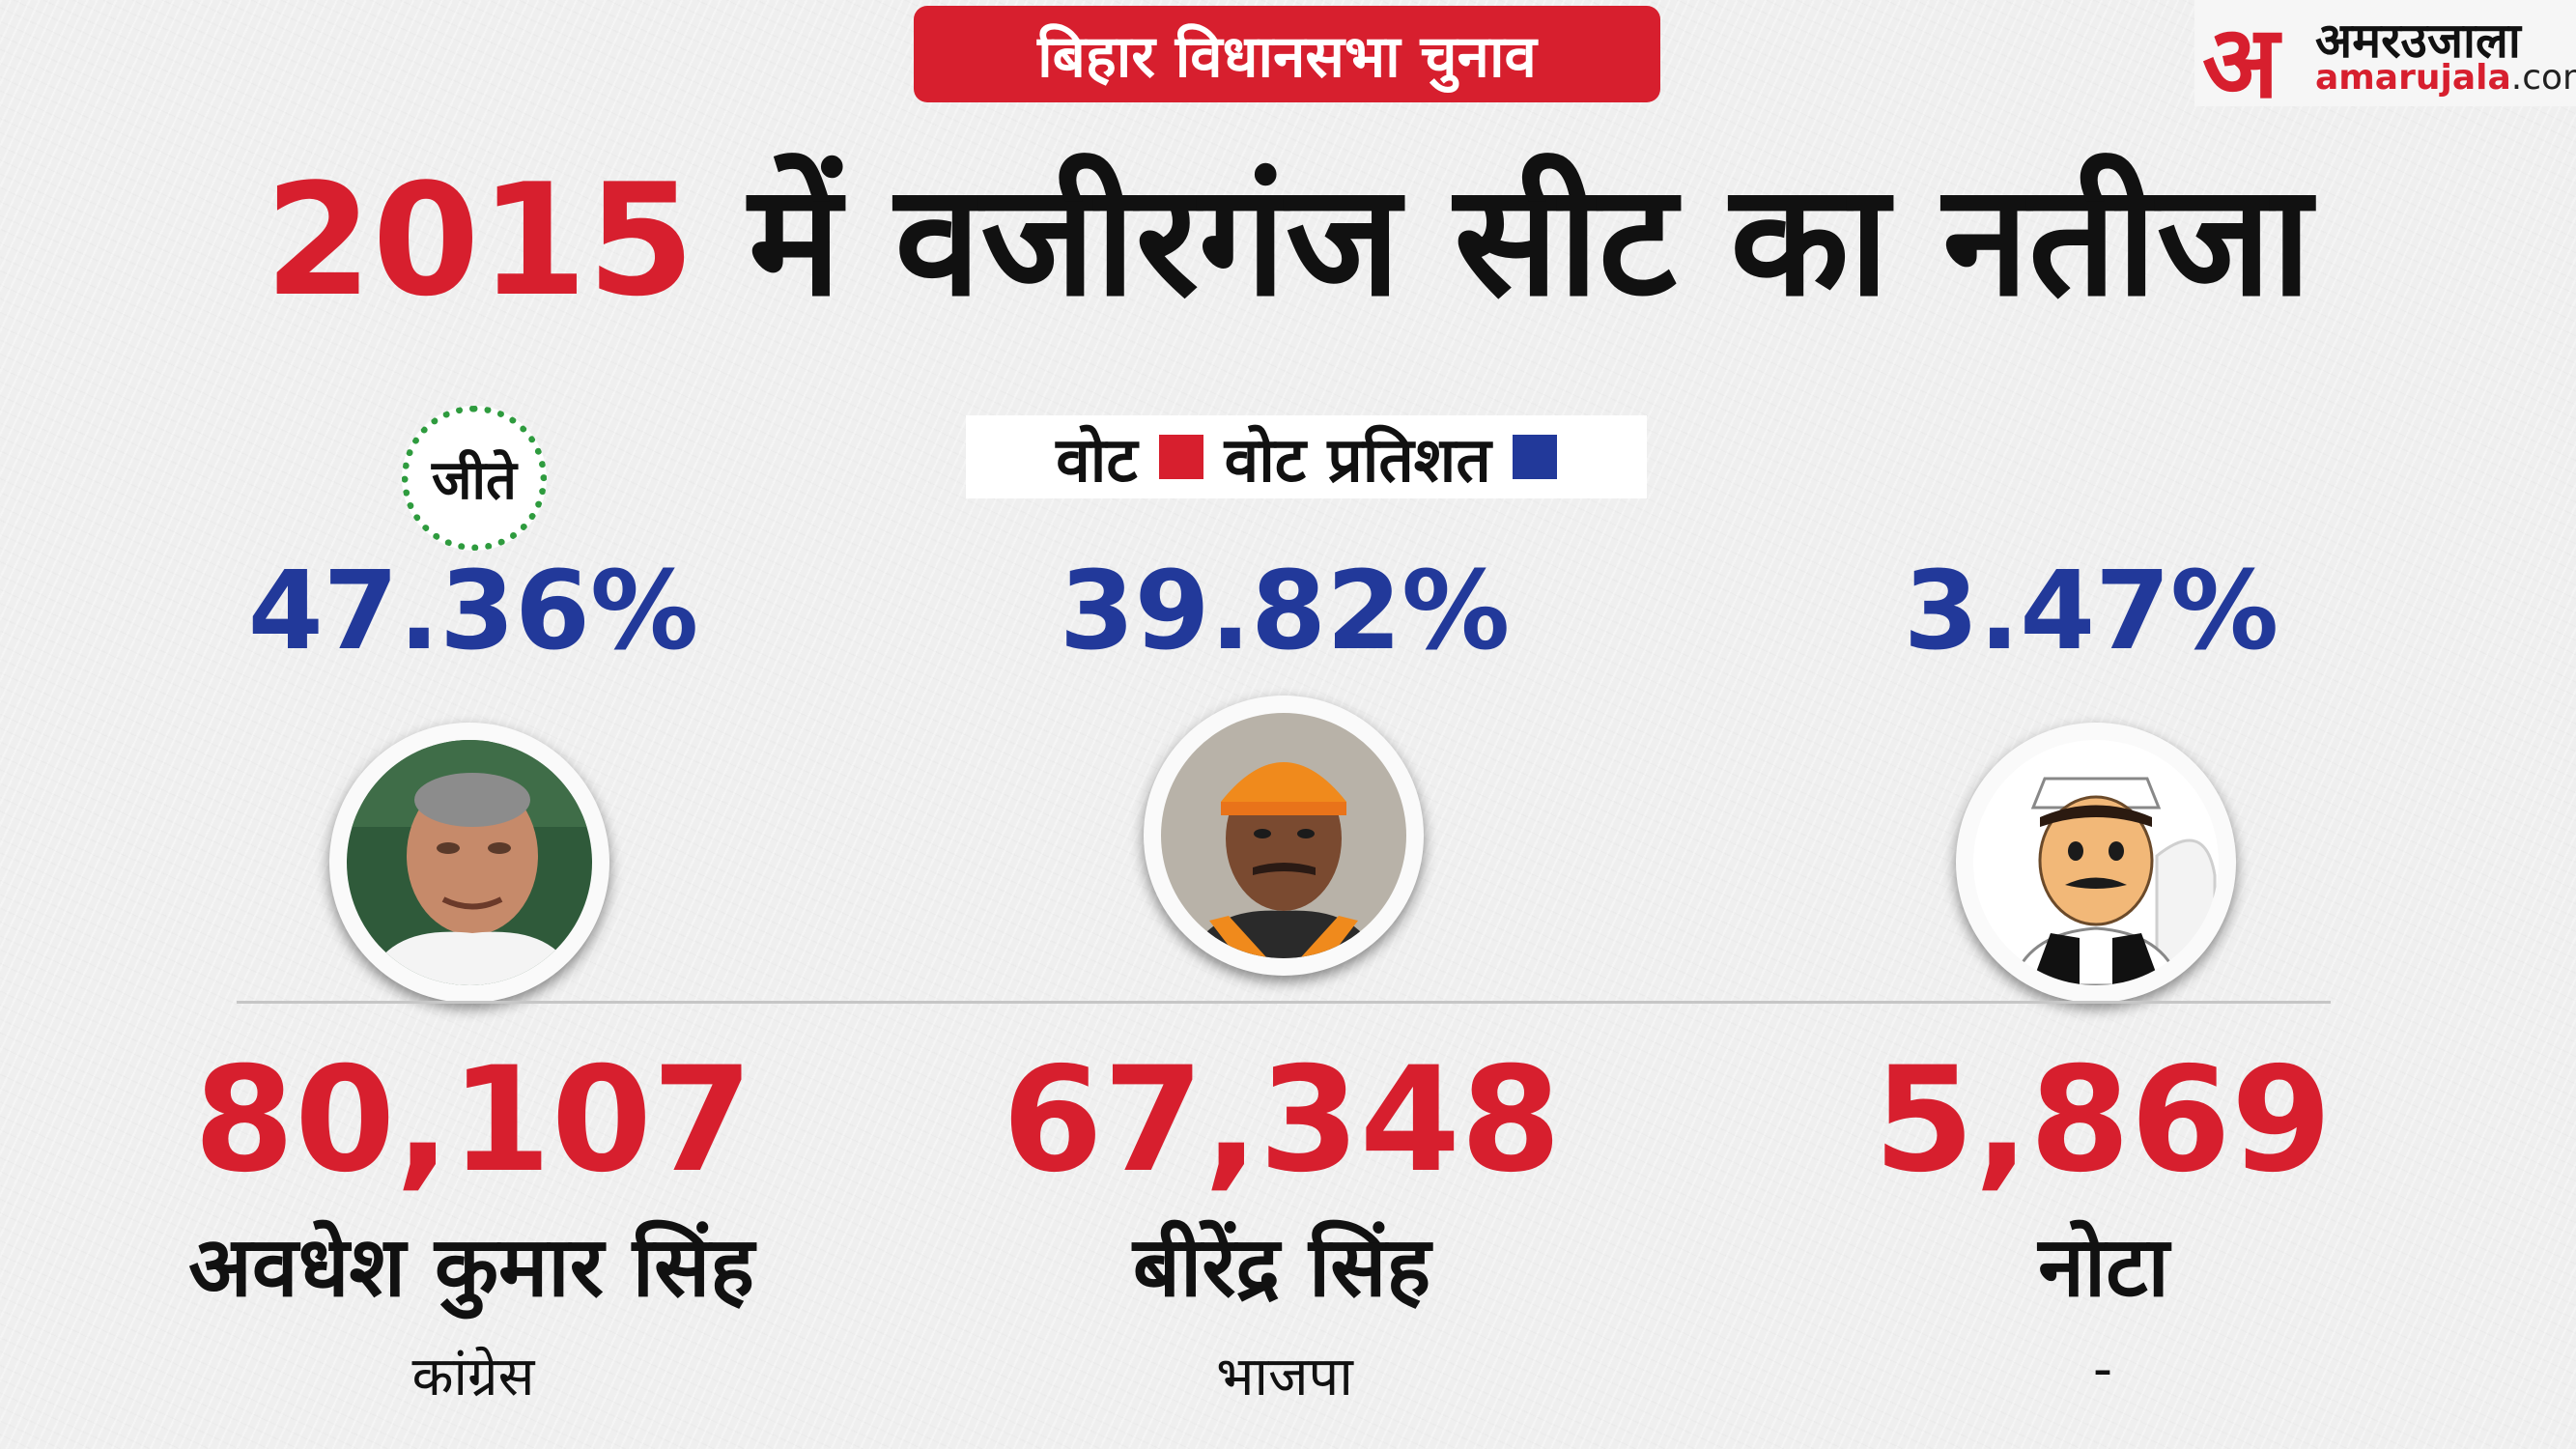 This screenshot has height=1449, width=2576. I want to click on legend-votes-swatch, so click(1180, 457).